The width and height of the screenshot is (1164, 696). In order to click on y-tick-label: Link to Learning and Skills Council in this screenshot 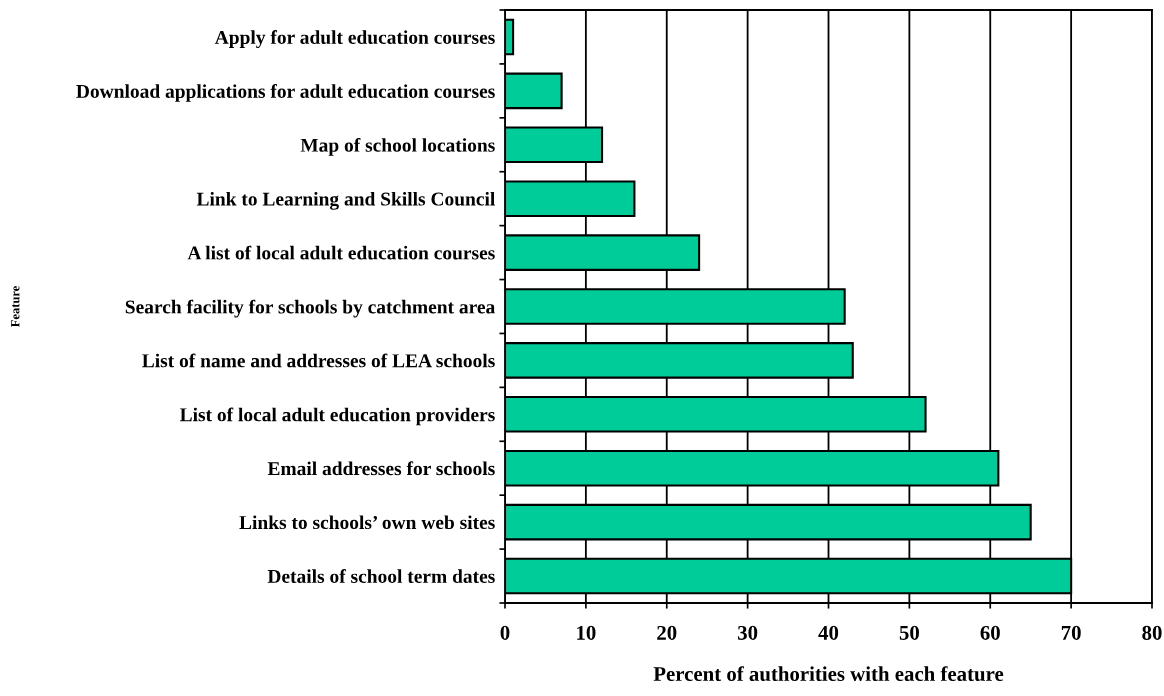, I will do `click(345, 200)`.